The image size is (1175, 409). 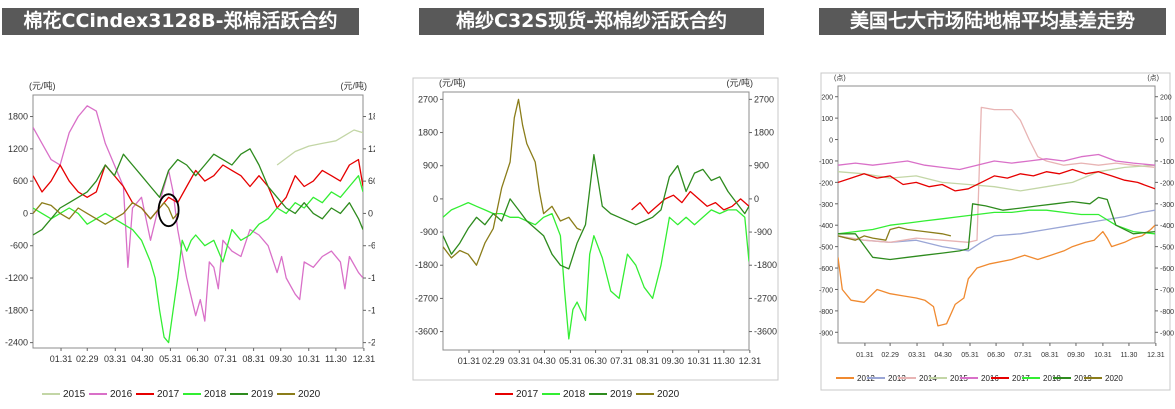 I want to click on x-tick-label: 11.30, so click(x=724, y=361).